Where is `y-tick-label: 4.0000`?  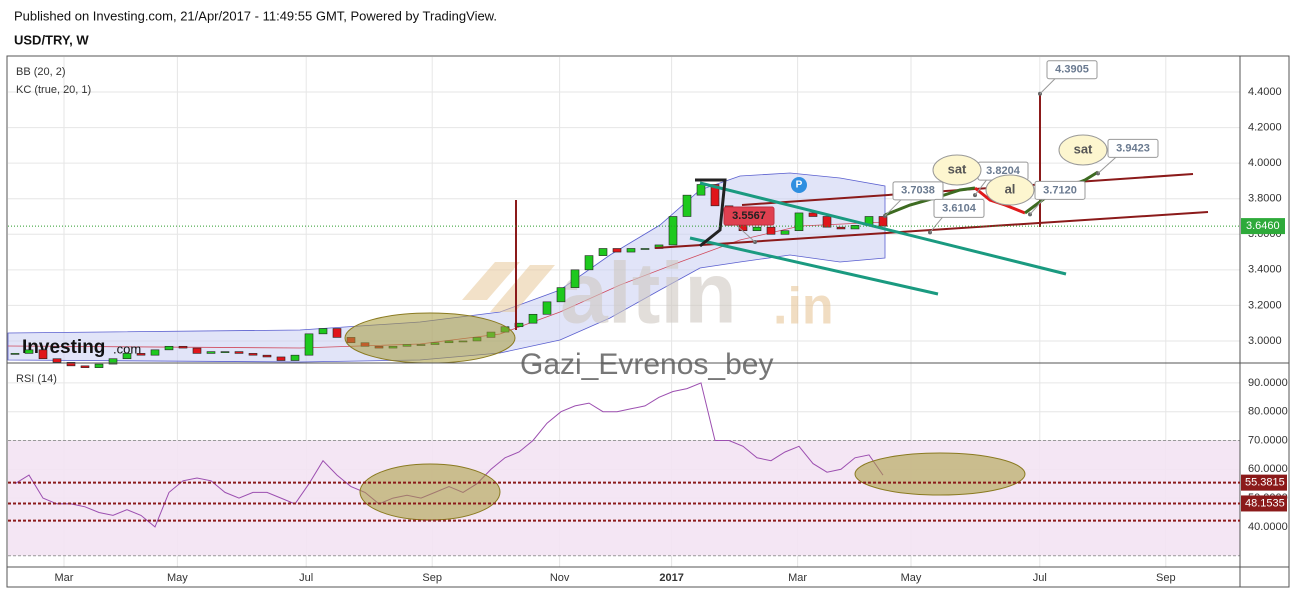
y-tick-label: 4.0000 is located at coordinates (1265, 163).